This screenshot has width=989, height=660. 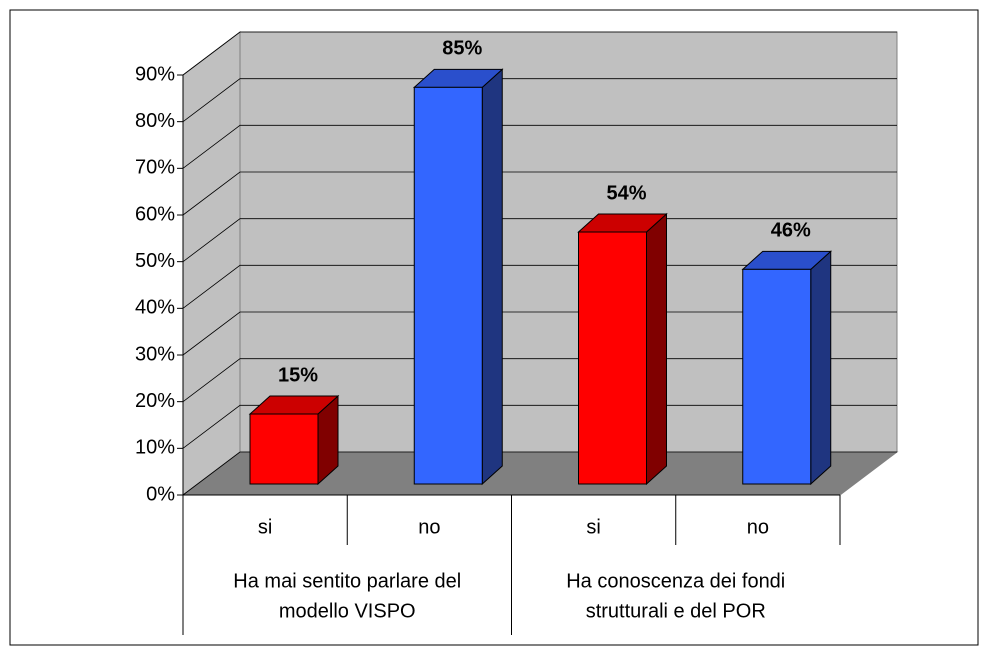 What do you see at coordinates (211, 263) in the screenshot?
I see `left-wall` at bounding box center [211, 263].